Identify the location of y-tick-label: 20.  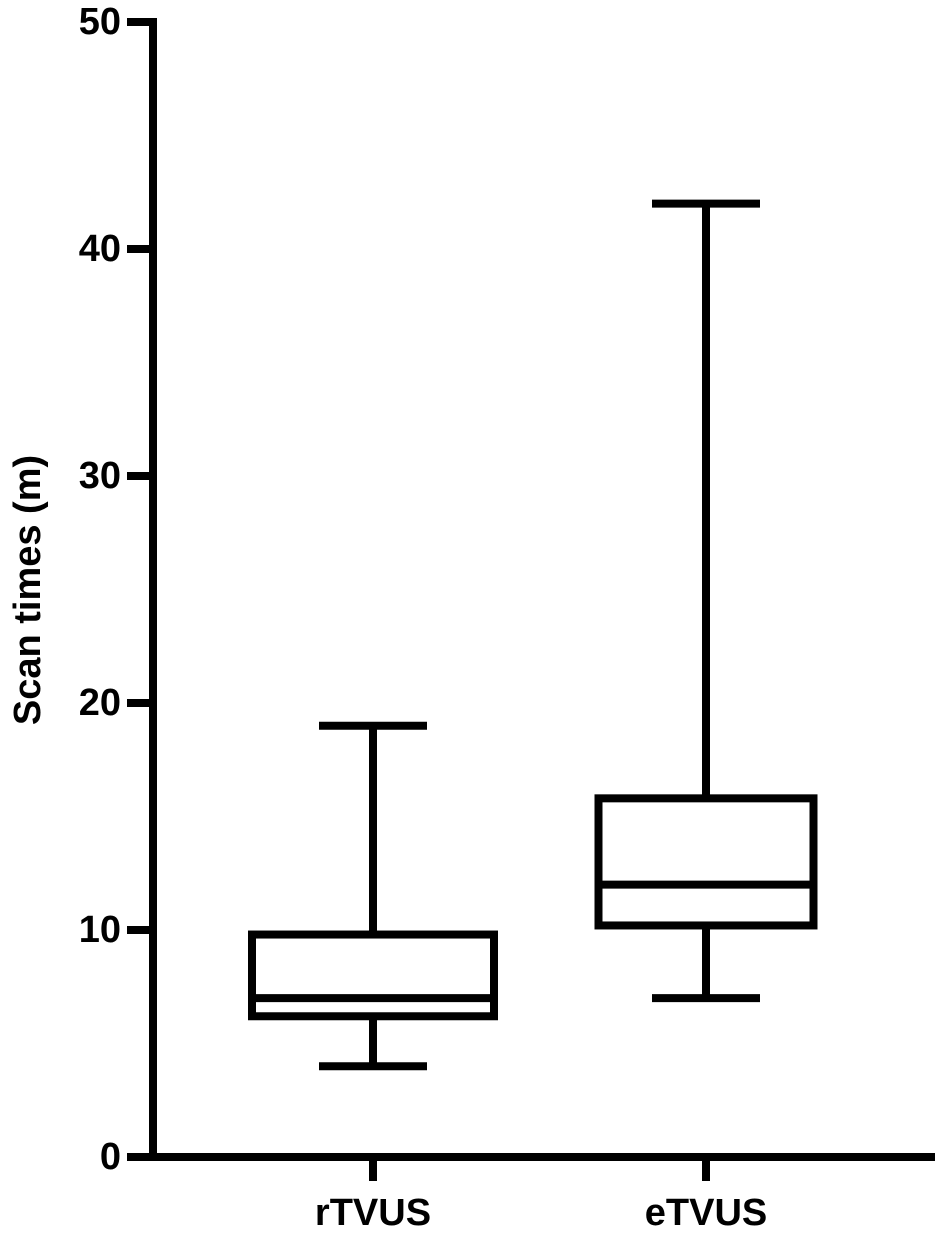
(100, 703).